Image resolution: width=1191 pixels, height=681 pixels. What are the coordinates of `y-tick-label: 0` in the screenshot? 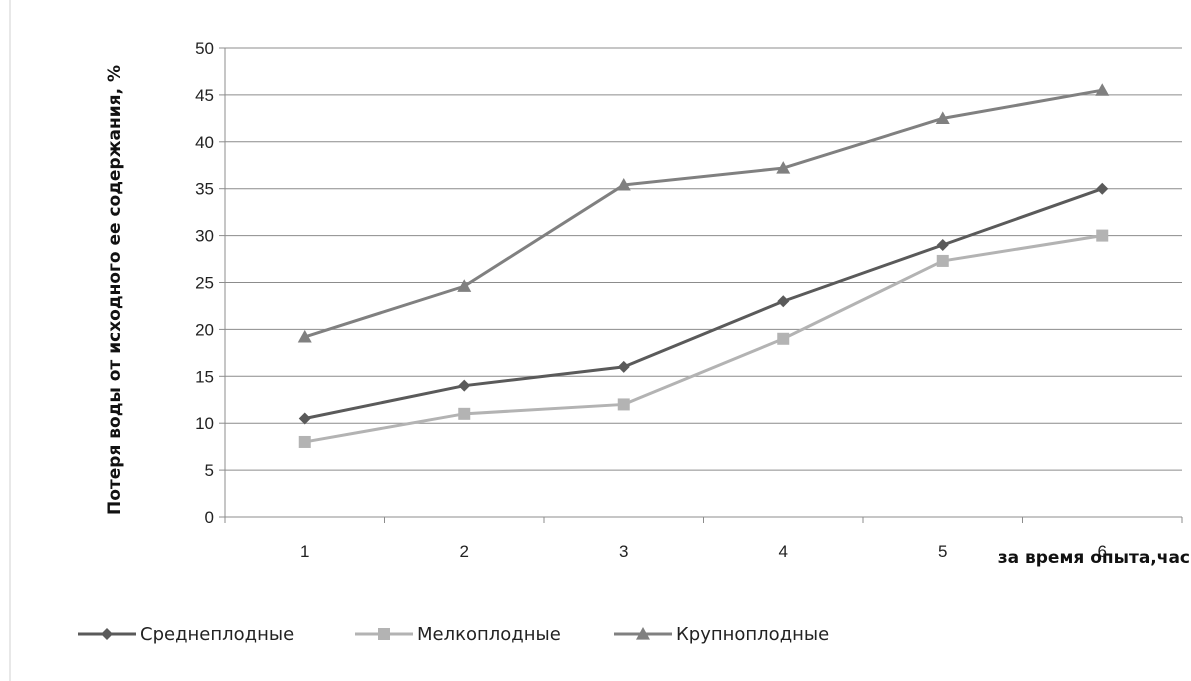 It's located at (209, 517).